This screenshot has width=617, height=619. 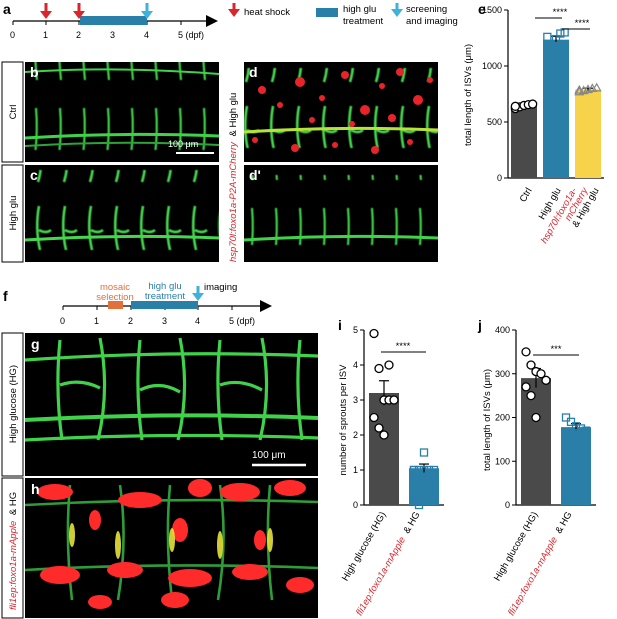 What do you see at coordinates (122, 210) in the screenshot?
I see `micrograph-c-vessels` at bounding box center [122, 210].